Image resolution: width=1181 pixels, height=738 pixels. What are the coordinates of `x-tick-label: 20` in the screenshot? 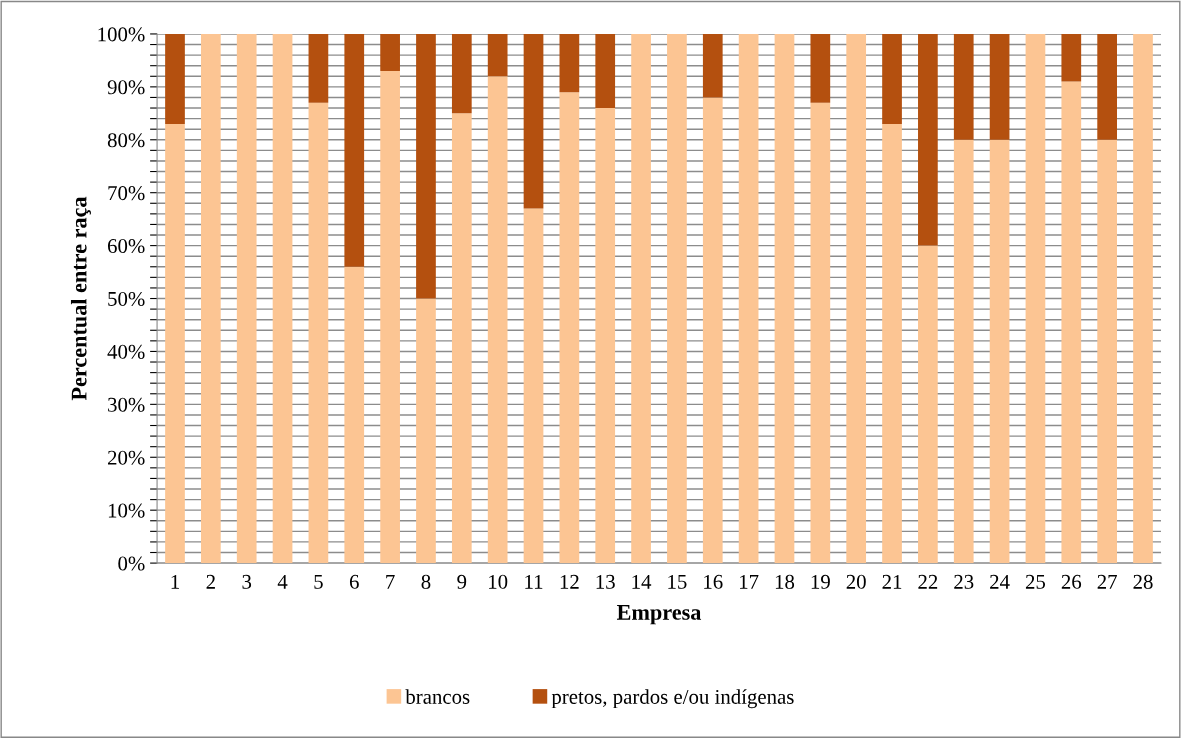 It's located at (856, 581).